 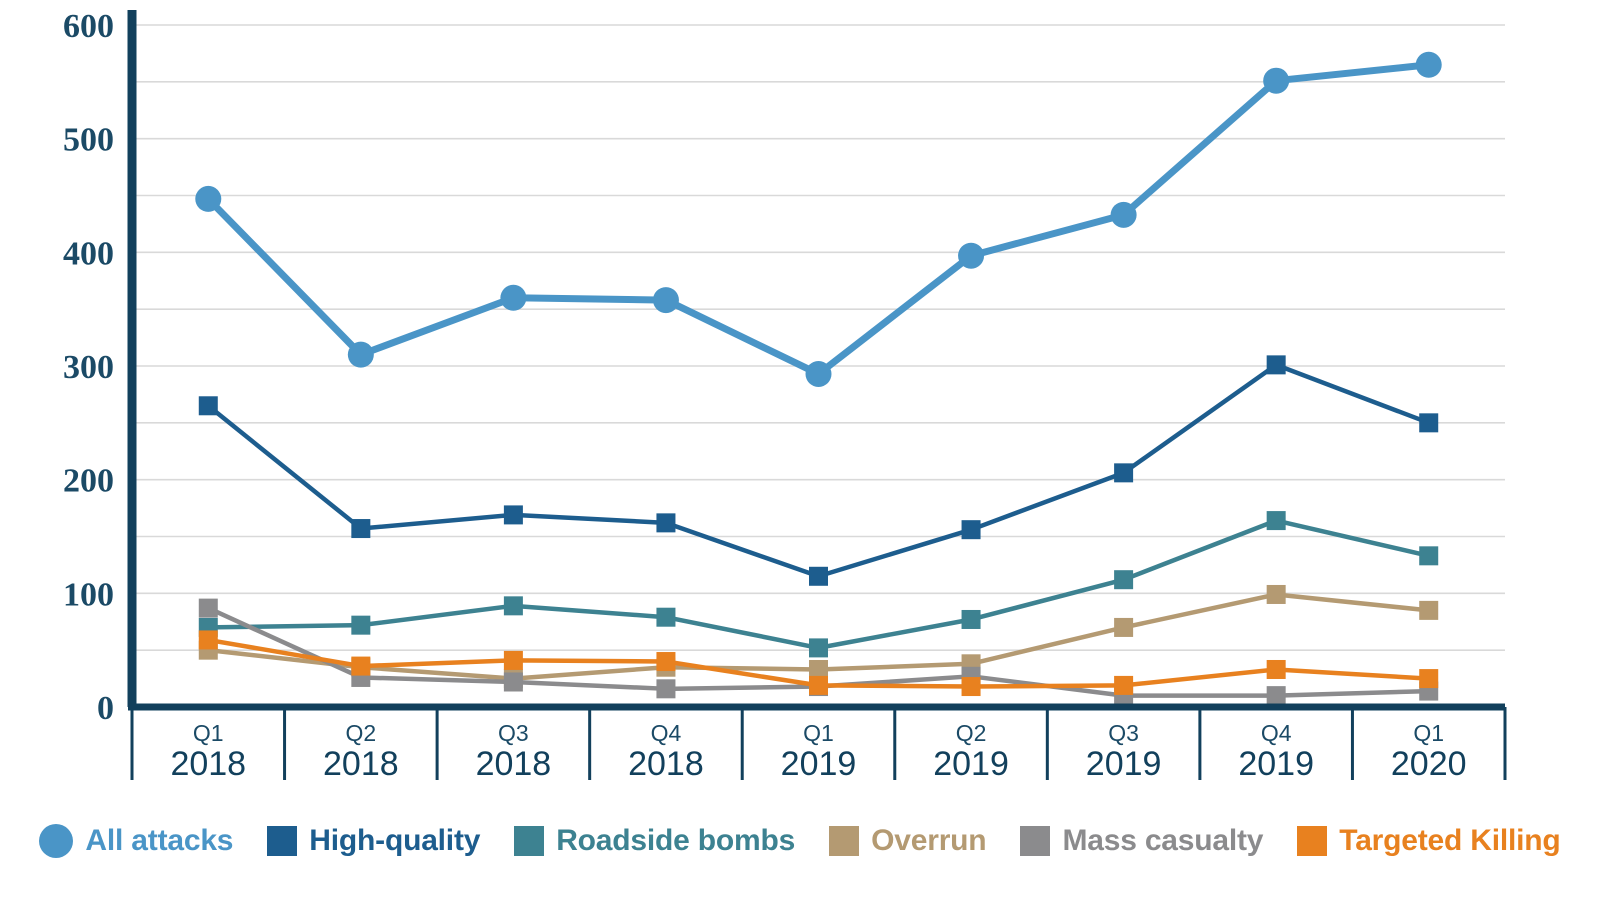 I want to click on legend-item-high-quality: High-quality, so click(x=373, y=841).